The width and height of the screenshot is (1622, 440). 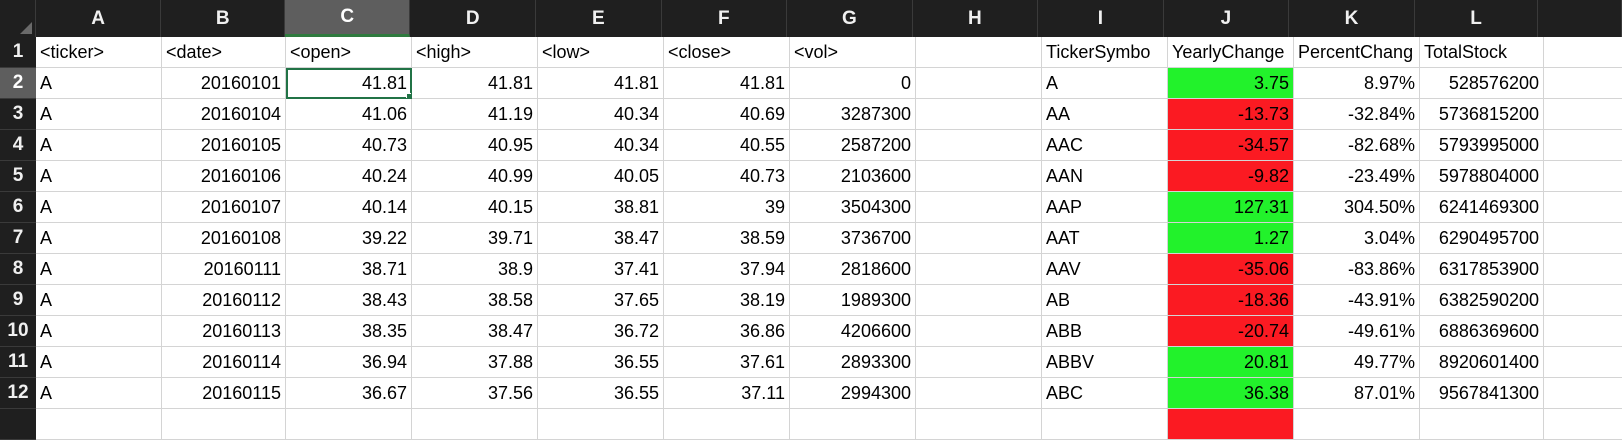 What do you see at coordinates (349, 300) in the screenshot?
I see `cell-c9: 38.43` at bounding box center [349, 300].